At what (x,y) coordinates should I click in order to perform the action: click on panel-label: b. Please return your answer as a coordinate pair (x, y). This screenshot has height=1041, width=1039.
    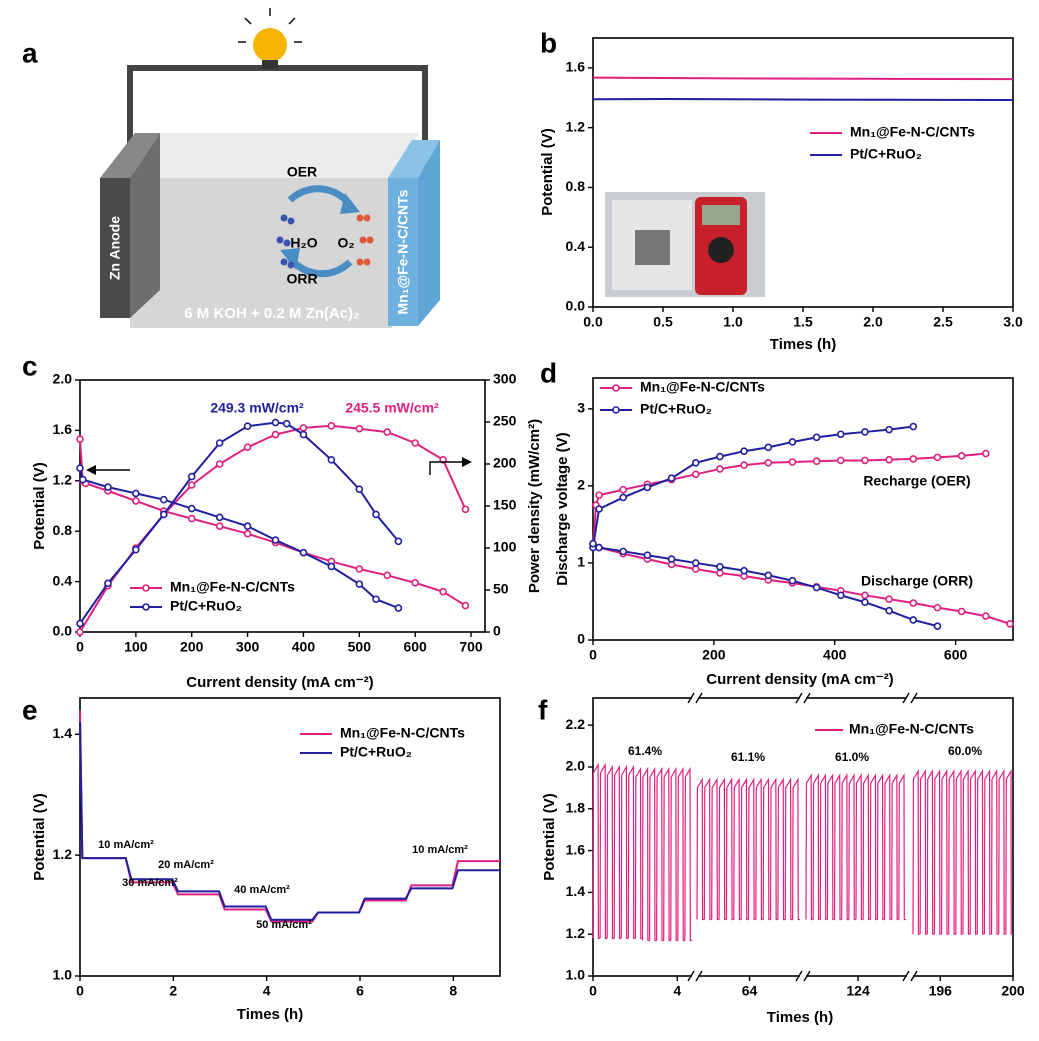
    Looking at the image, I should click on (548, 42).